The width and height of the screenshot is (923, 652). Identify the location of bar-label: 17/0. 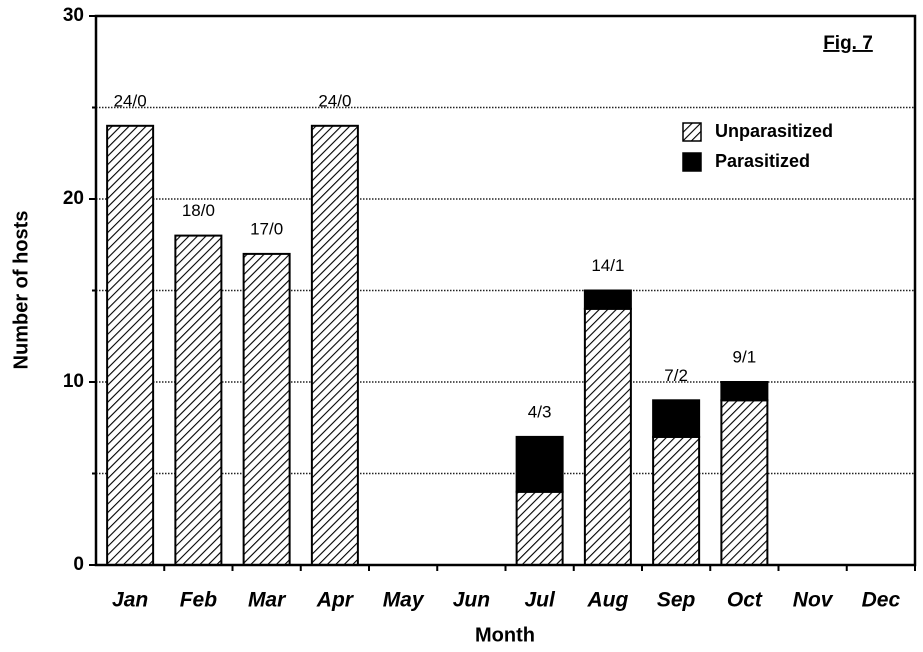
(266, 228).